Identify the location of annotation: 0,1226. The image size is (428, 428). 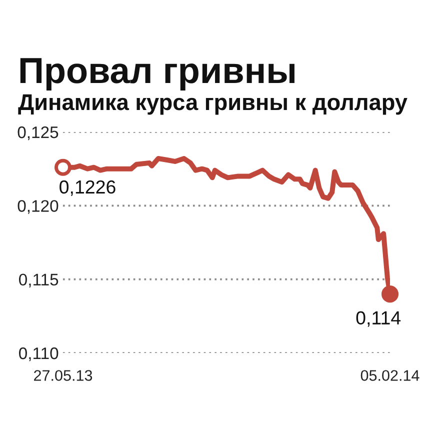
(88, 188).